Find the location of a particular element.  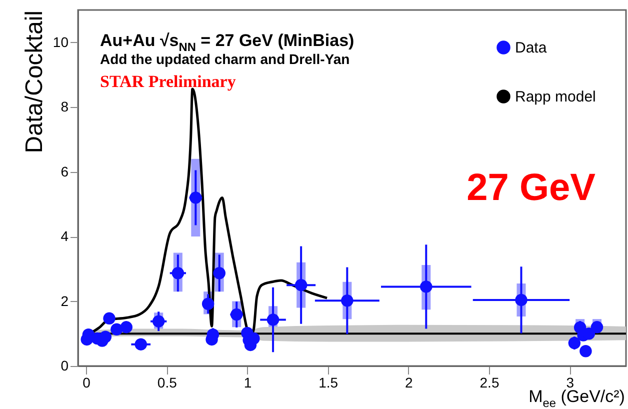

x-tick-label: 0 is located at coordinates (86, 382).